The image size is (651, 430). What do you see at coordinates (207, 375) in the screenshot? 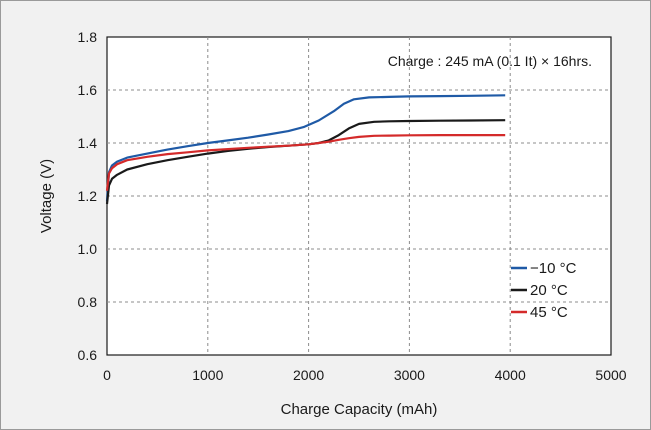
I see `x-tick-label: 1000` at bounding box center [207, 375].